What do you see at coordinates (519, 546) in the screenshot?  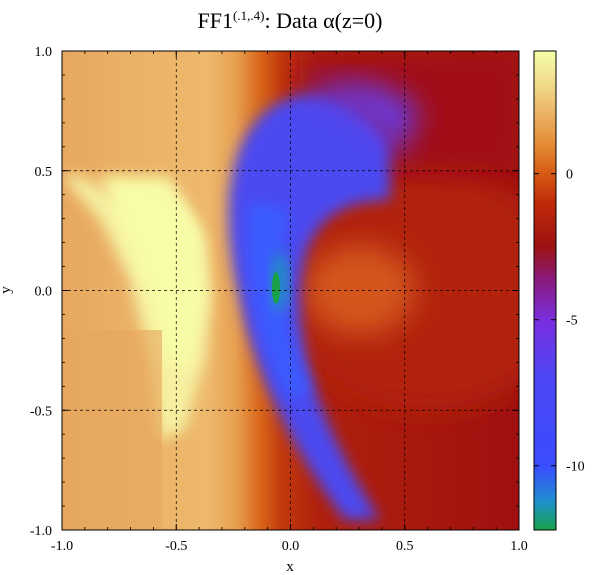 I see `x-tick-label: 1.0` at bounding box center [519, 546].